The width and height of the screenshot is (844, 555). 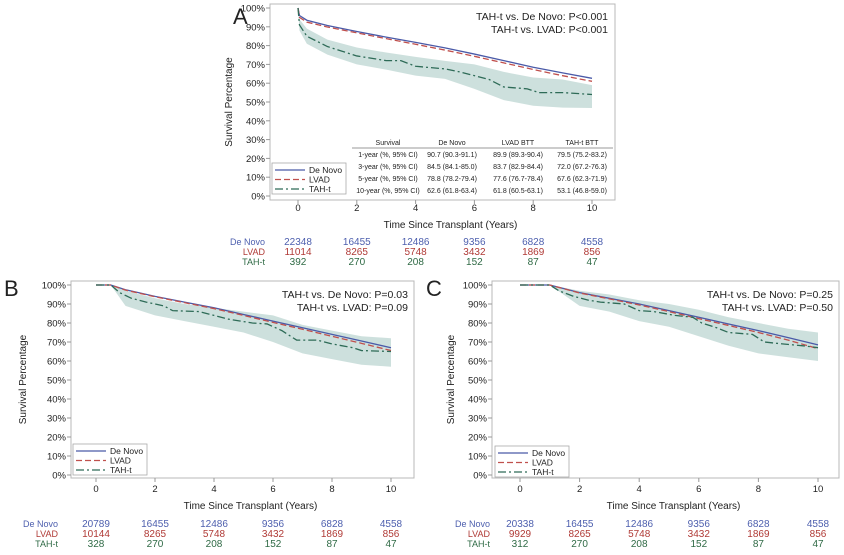 What do you see at coordinates (582, 179) in the screenshot?
I see `table-cell: 67.6 (62.3-71.9)` at bounding box center [582, 179].